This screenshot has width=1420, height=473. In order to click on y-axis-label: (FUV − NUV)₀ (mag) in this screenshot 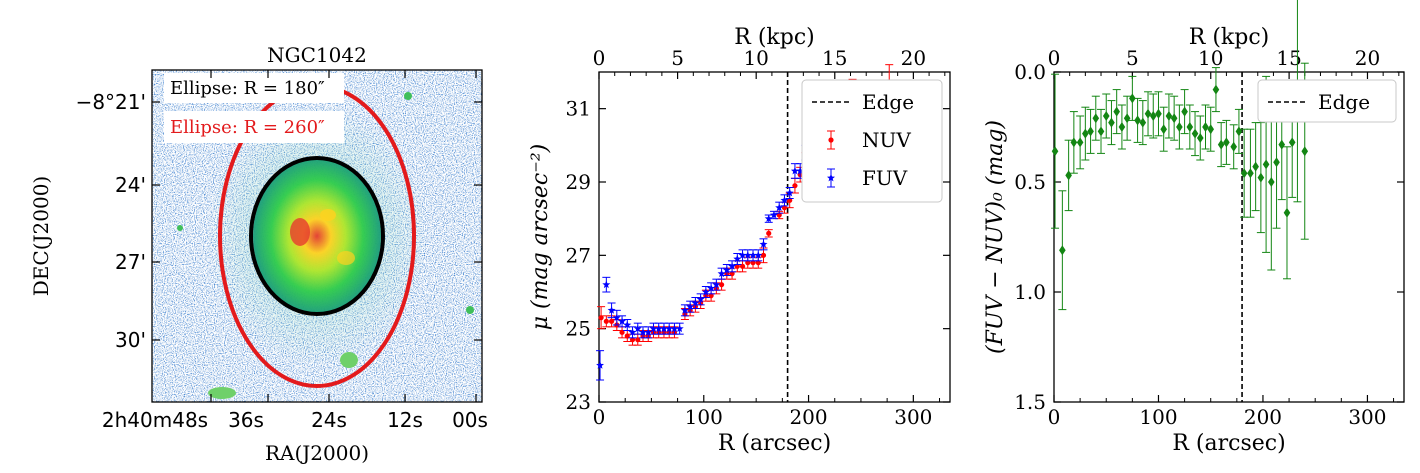, I will do `click(995, 237)`.